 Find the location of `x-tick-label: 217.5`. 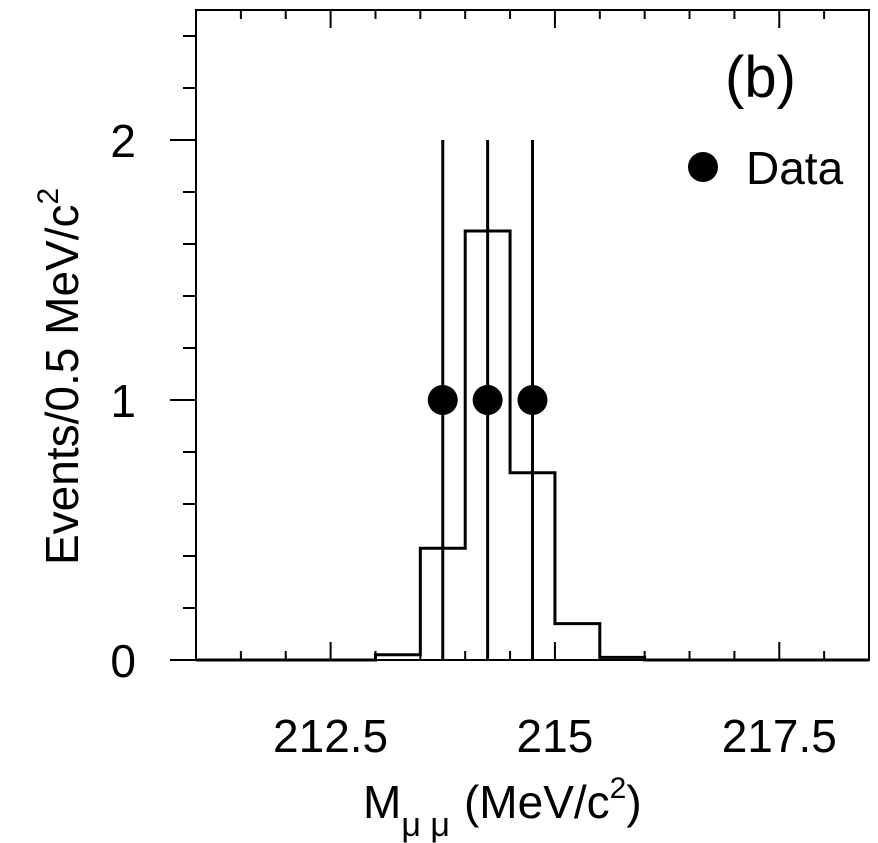

x-tick-label: 217.5 is located at coordinates (779, 736).